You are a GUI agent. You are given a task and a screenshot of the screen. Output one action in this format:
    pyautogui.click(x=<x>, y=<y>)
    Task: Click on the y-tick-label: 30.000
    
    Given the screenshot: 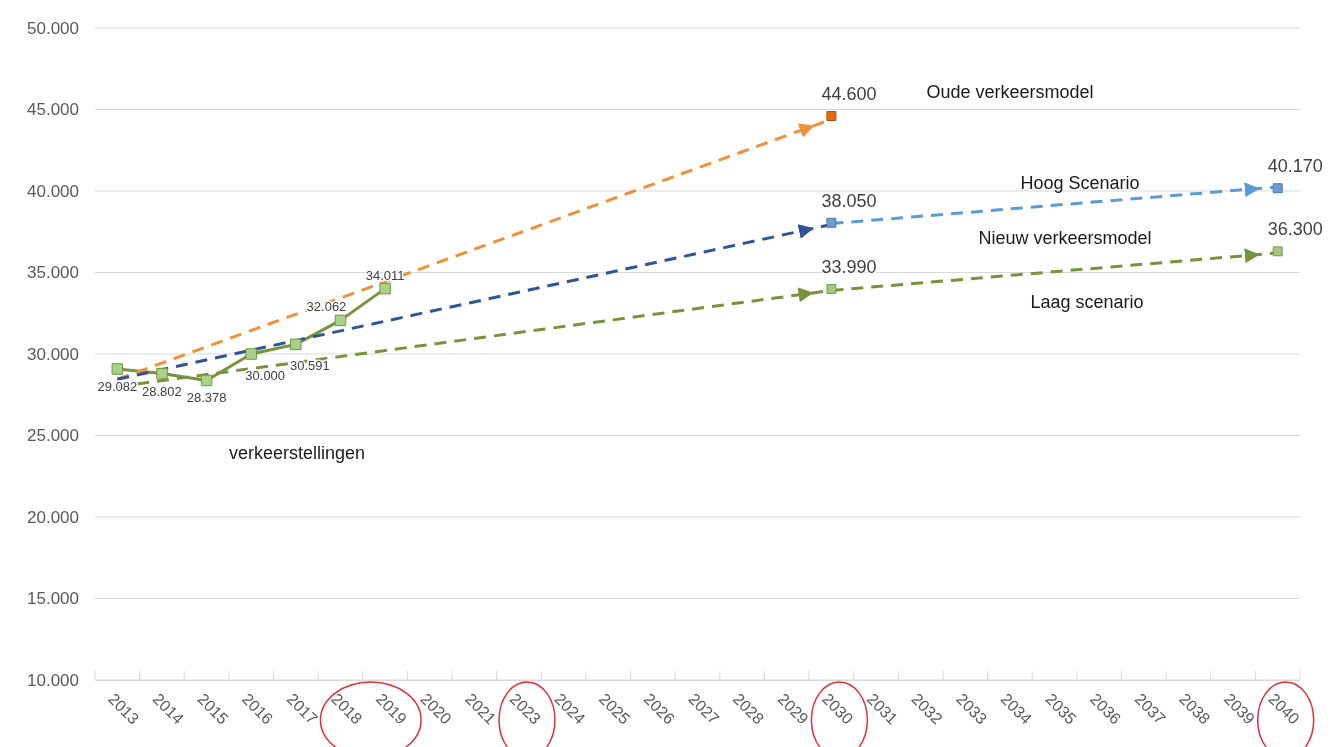 What is the action you would take?
    pyautogui.click(x=53, y=354)
    